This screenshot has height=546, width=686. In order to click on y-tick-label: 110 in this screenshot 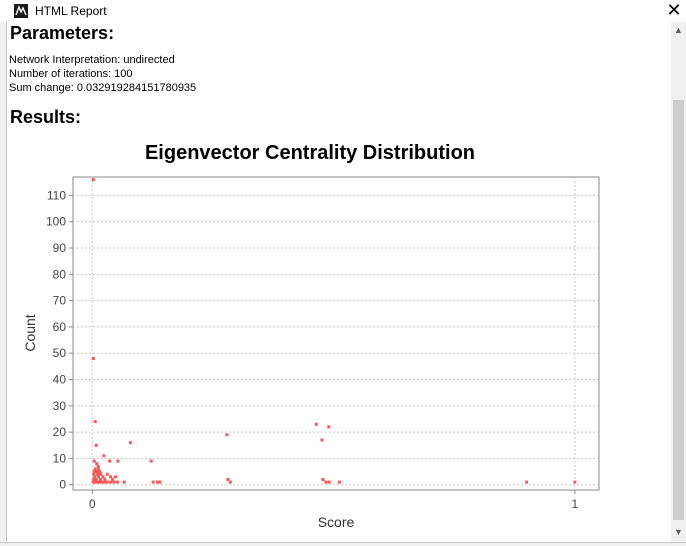, I will do `click(56, 195)`.